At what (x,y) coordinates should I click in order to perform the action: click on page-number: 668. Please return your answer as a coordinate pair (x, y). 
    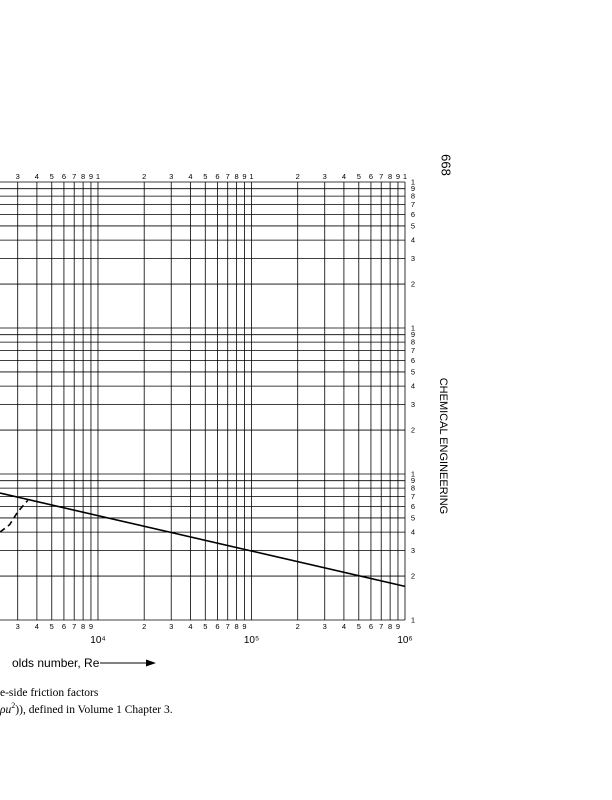
    Looking at the image, I should click on (446, 165).